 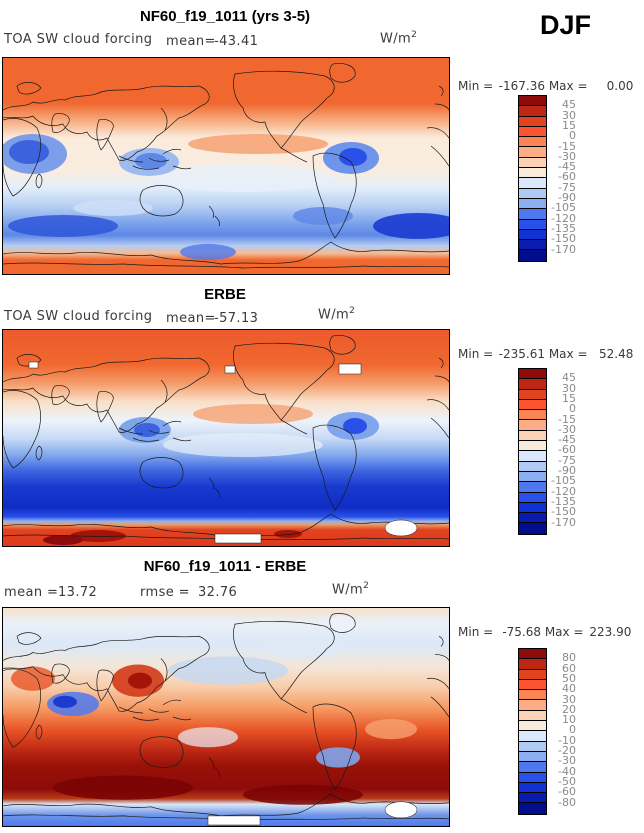 I want to click on panel3-rmse-value: 32.76, so click(x=218, y=592).